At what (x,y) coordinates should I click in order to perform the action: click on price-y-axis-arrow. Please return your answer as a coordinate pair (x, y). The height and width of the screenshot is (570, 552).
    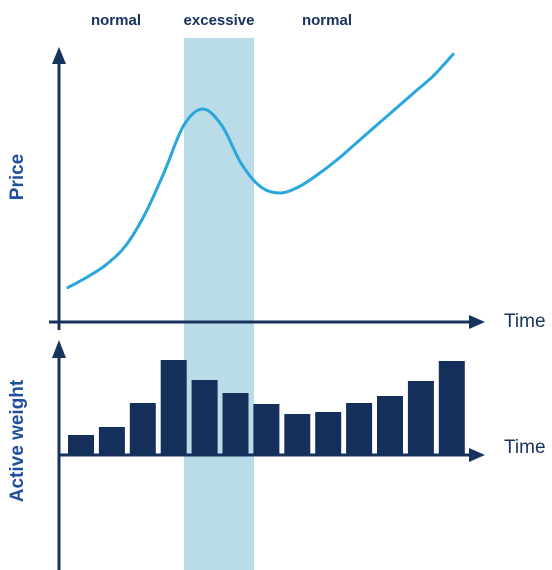
    Looking at the image, I should click on (59, 55).